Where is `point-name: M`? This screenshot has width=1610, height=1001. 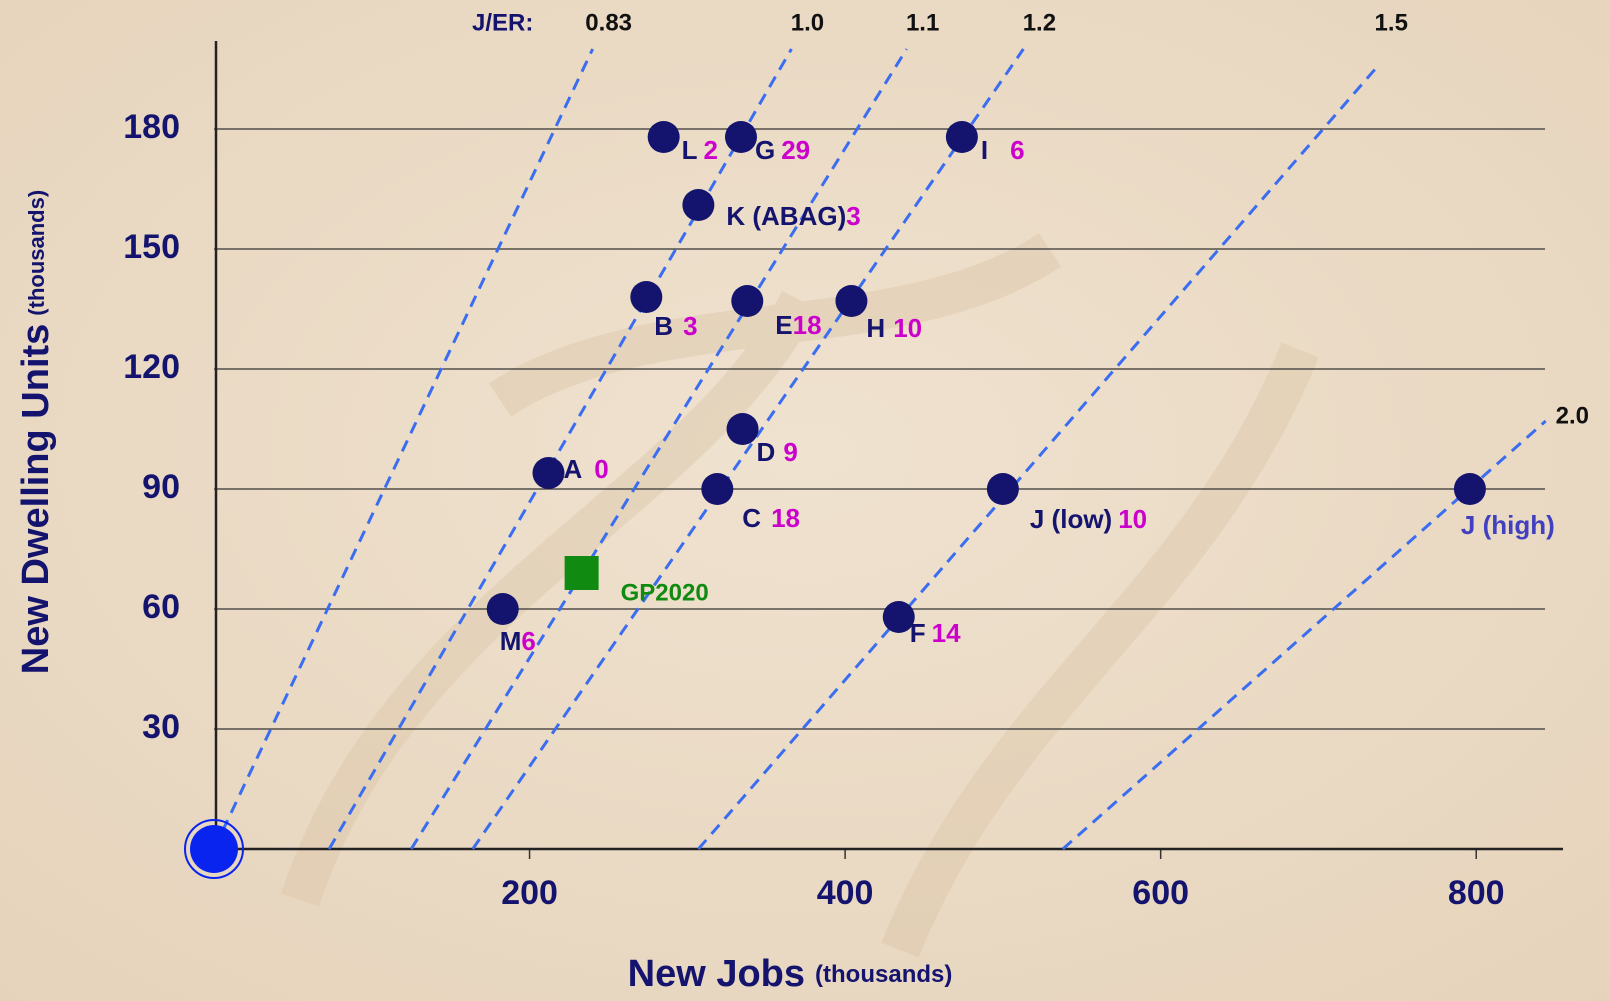 point-name: M is located at coordinates (511, 641).